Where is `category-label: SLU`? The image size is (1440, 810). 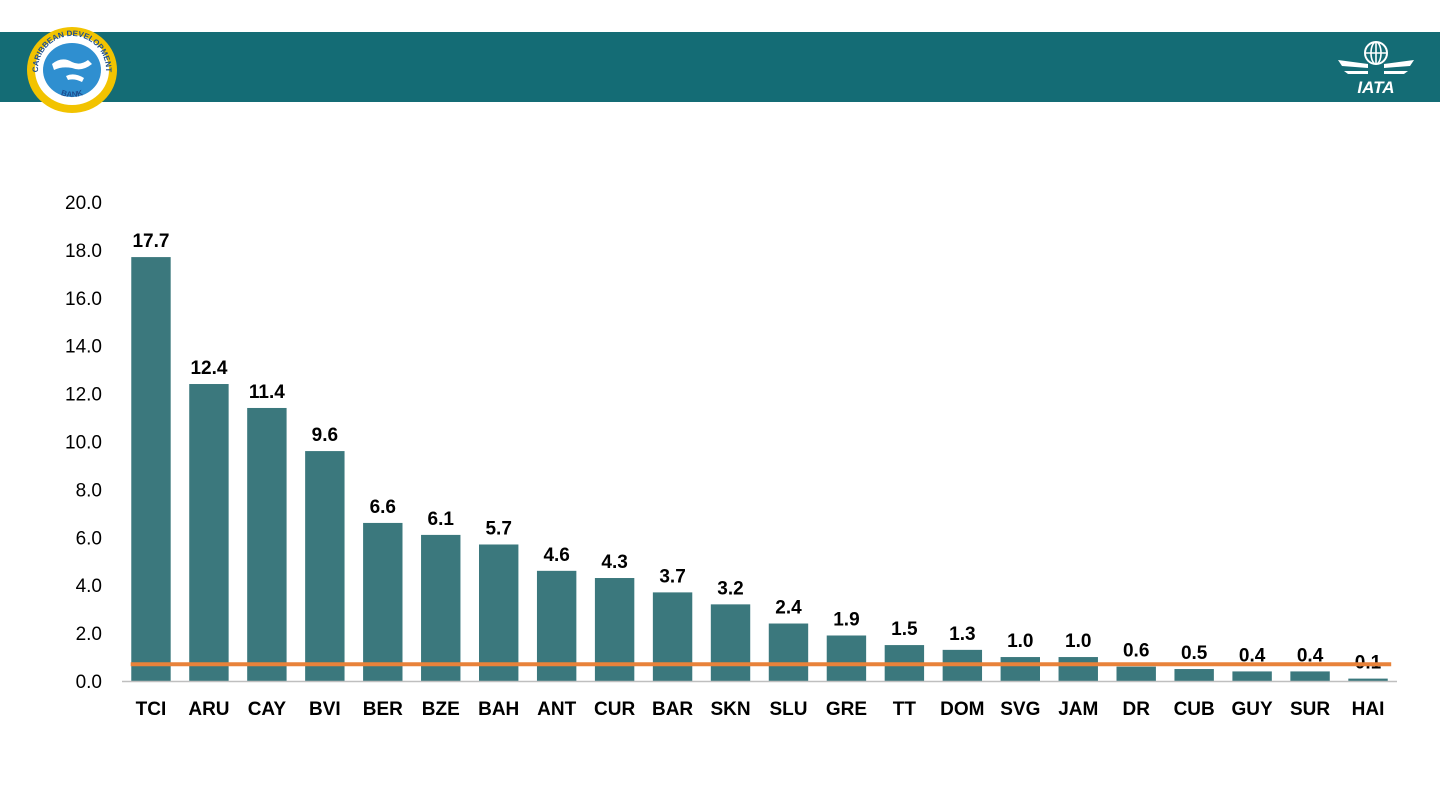
category-label: SLU is located at coordinates (788, 709).